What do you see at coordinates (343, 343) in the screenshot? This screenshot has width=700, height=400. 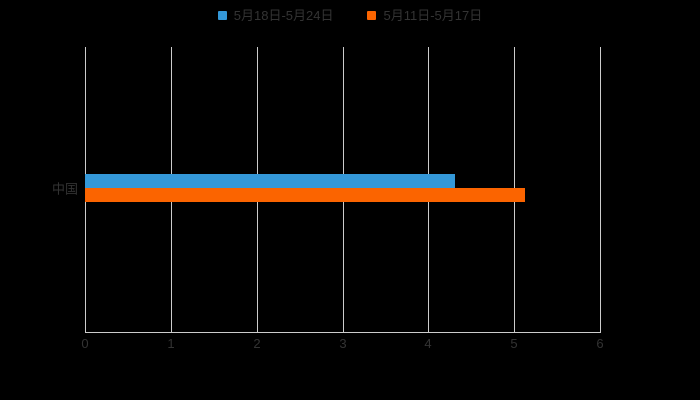 I see `x-tick-label: 3` at bounding box center [343, 343].